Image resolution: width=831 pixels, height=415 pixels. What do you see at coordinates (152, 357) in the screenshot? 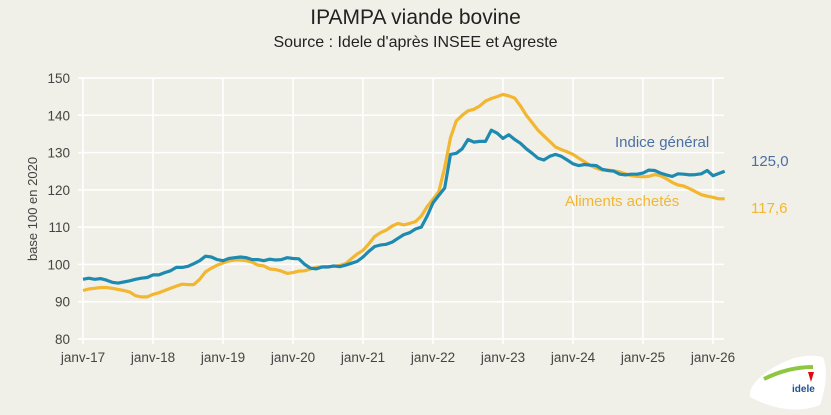
I see `x-tick-label: janv-18` at bounding box center [152, 357].